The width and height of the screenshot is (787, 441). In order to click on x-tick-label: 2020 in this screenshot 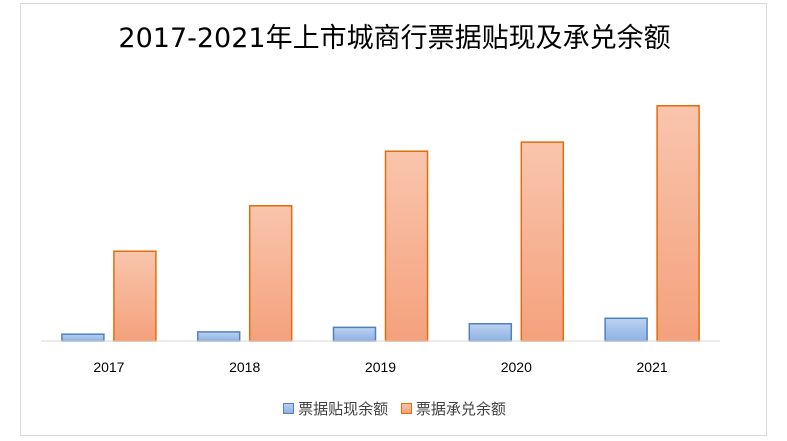, I will do `click(516, 367)`.